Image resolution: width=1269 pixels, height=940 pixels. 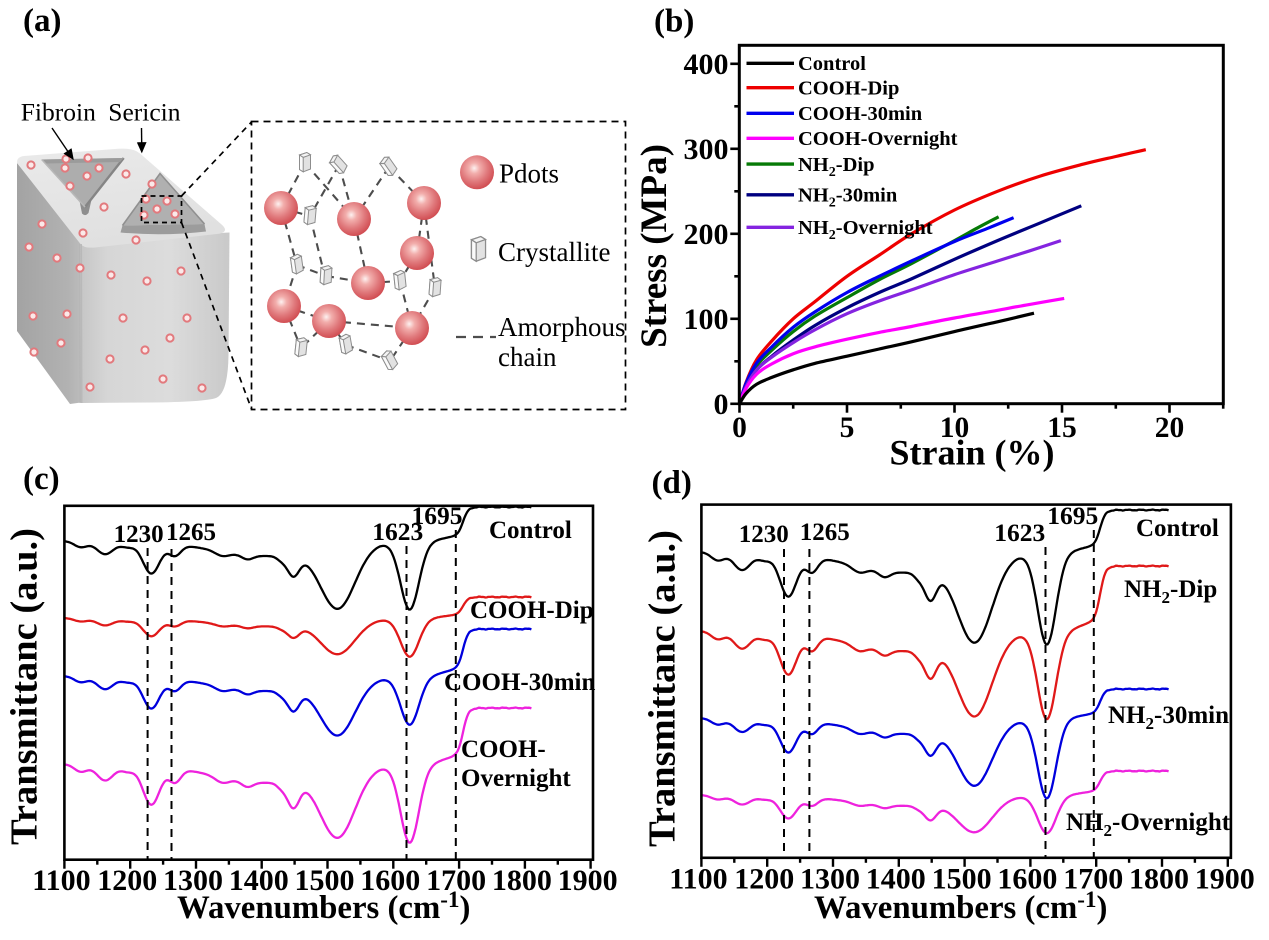 I want to click on svg-text: Fibroin, so click(x=58, y=112).